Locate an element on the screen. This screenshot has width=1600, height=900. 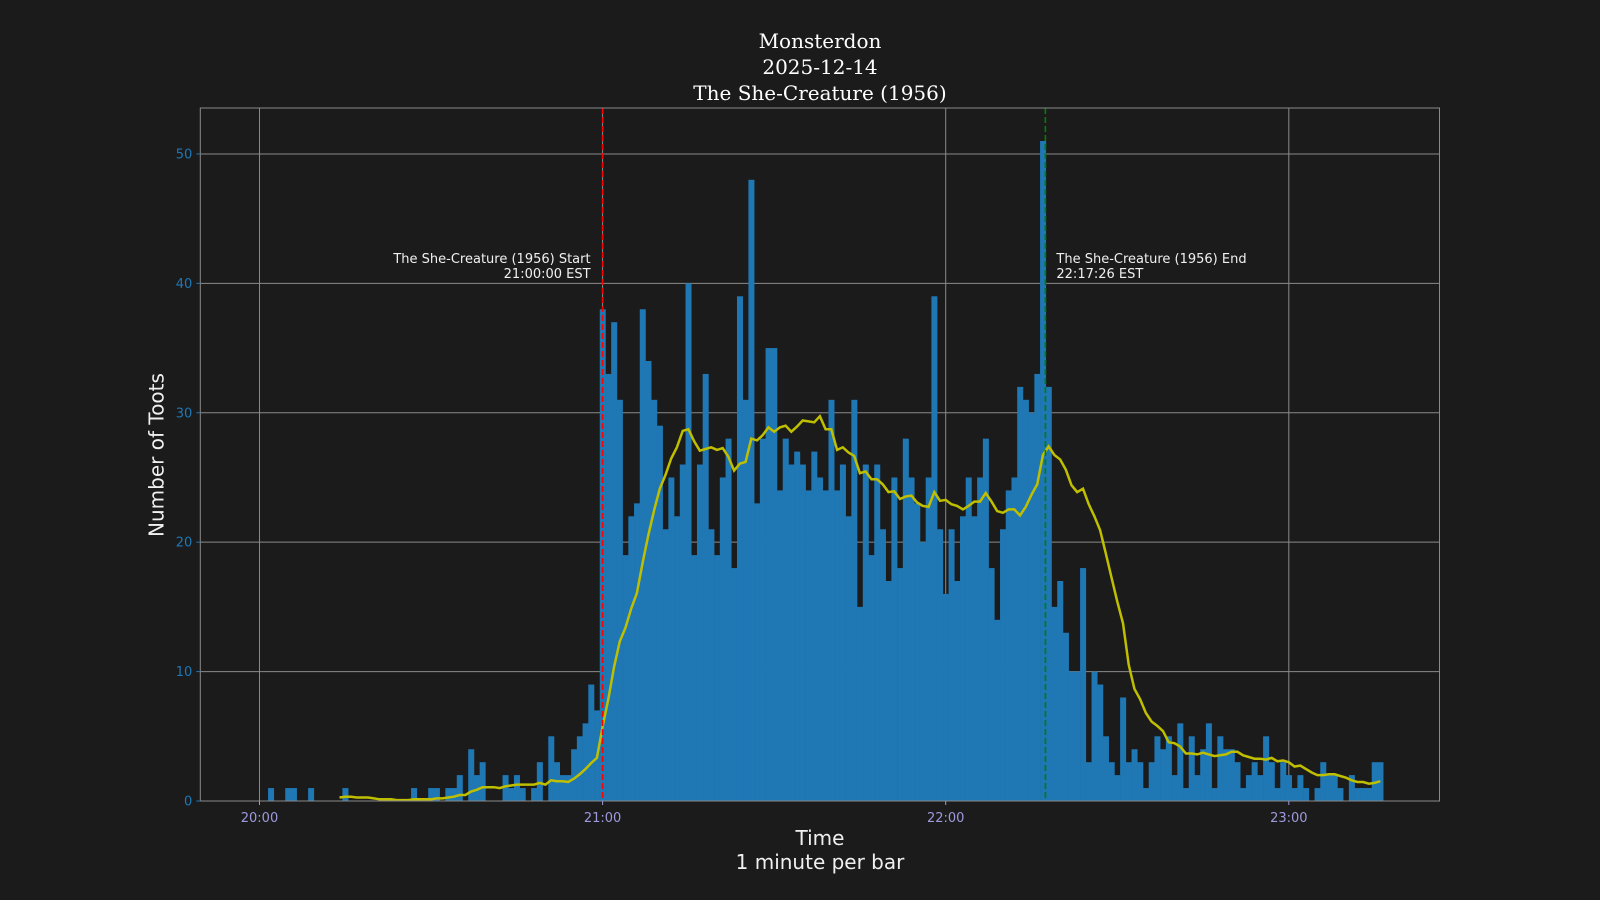
x-tick-label: 21:00 is located at coordinates (602, 818).